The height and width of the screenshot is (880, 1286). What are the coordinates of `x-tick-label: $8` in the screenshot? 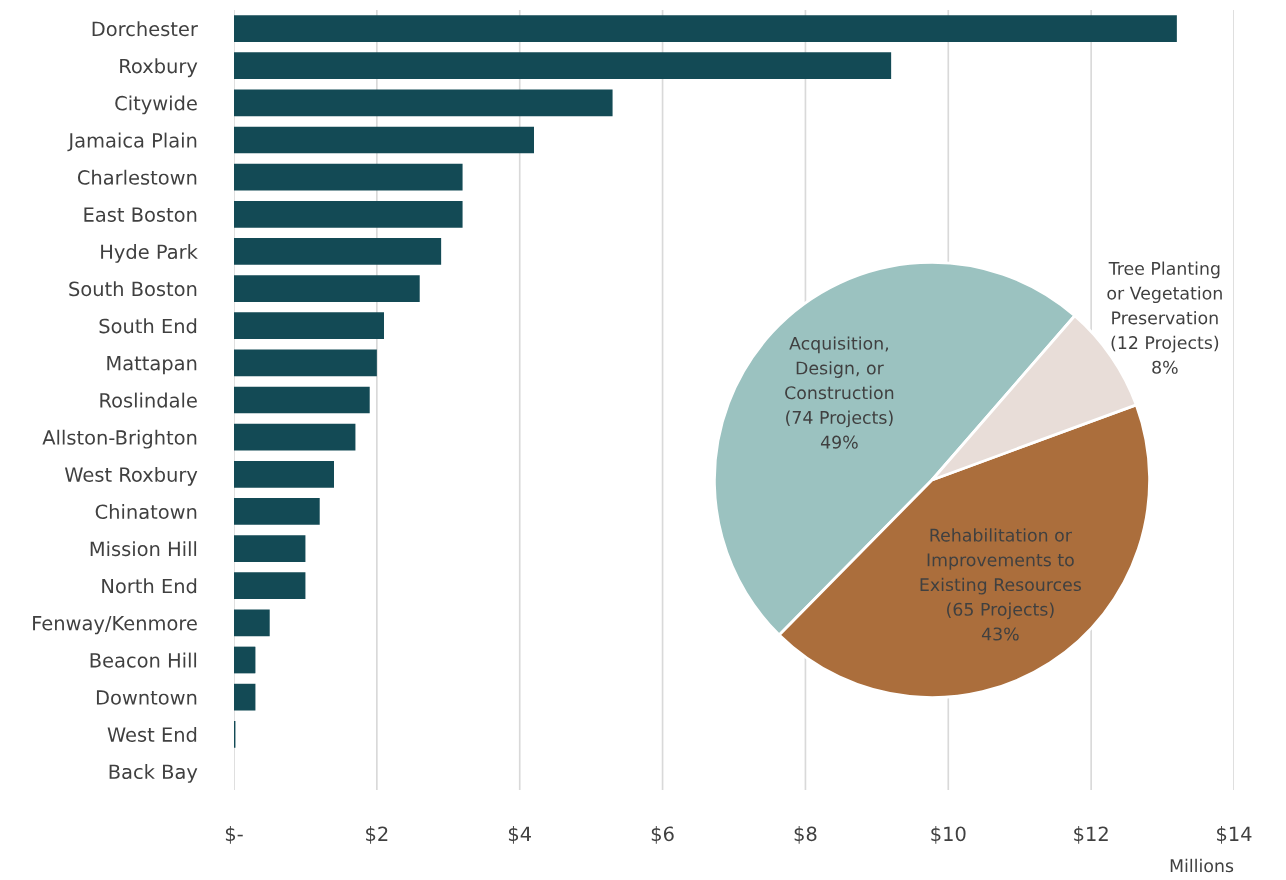 It's located at (805, 835).